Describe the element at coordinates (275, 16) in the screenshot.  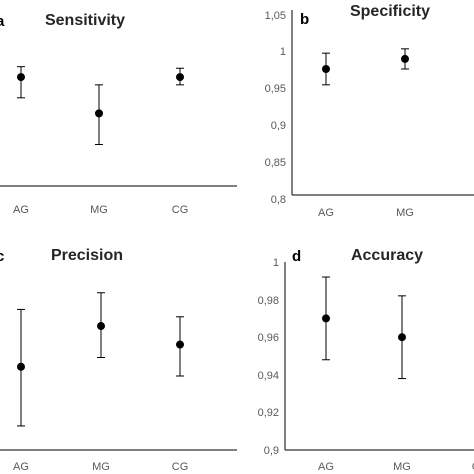
I see `y-tick-label: 1,05` at that location.